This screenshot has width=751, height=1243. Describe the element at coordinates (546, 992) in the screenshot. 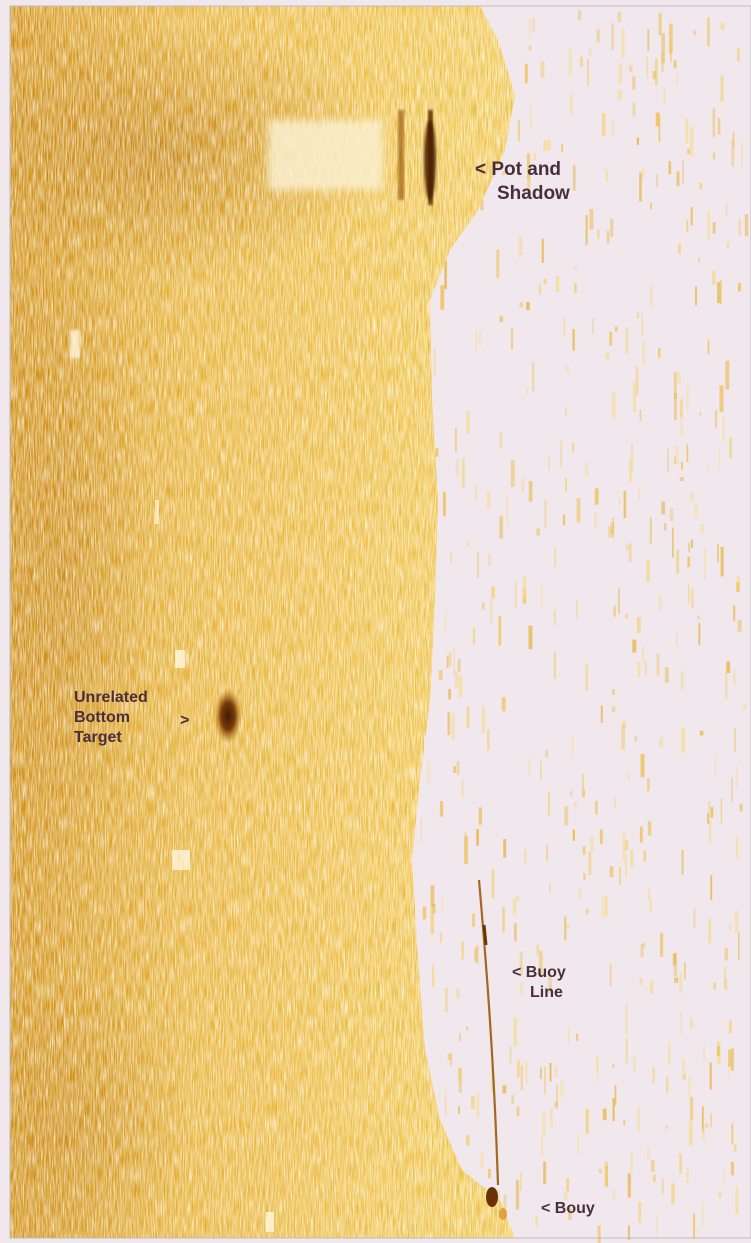

I see `annotation-buoy-line2: Line` at that location.